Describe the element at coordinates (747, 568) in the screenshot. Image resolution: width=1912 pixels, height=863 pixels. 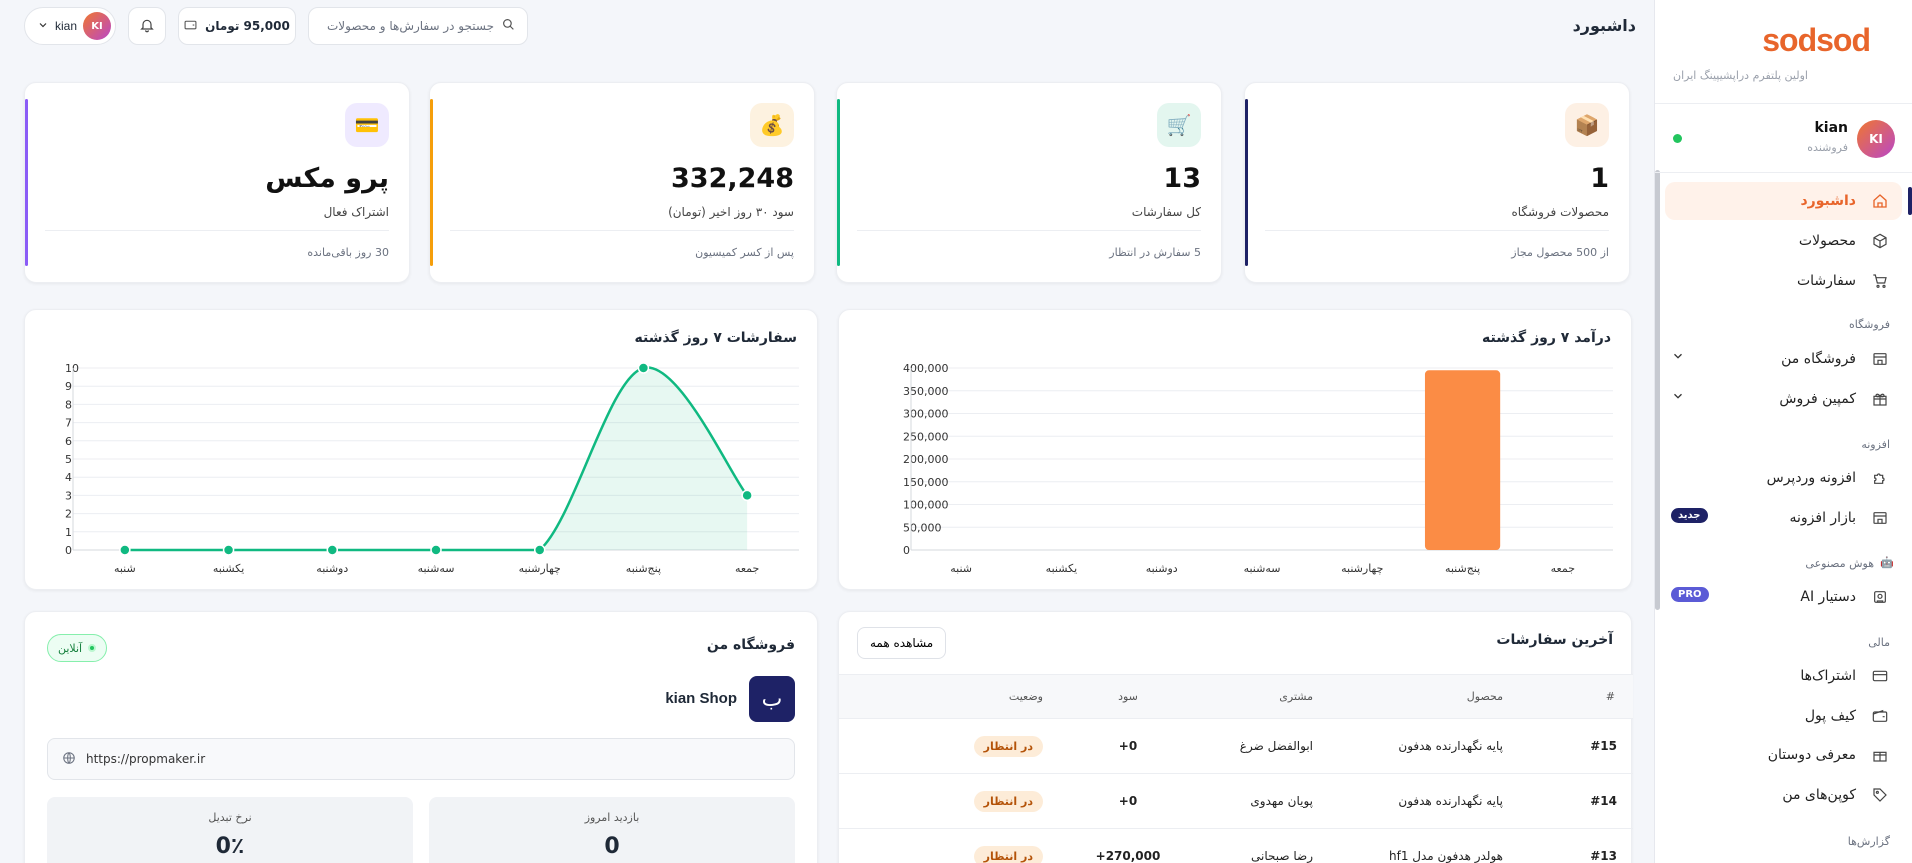
I see `x-tick-label: جمعه` at that location.